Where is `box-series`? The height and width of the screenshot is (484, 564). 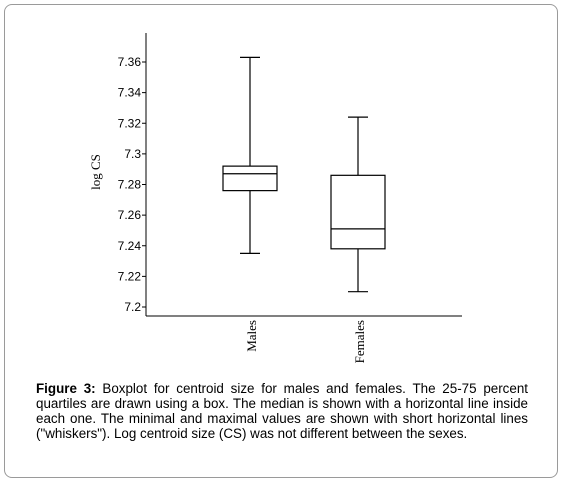 box-series is located at coordinates (304, 174).